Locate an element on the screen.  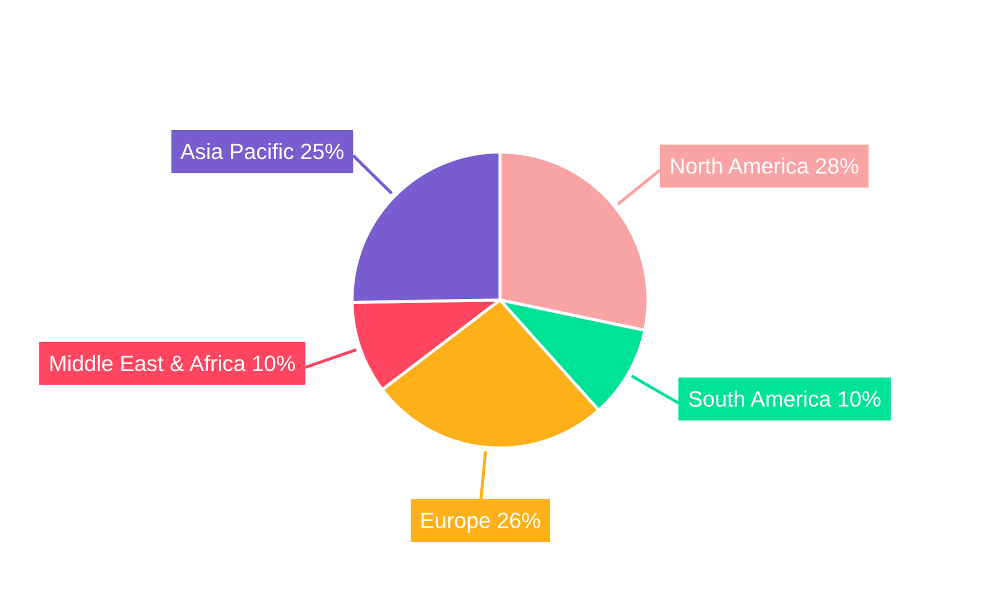
slice-label: Europe 26% is located at coordinates (480, 521).